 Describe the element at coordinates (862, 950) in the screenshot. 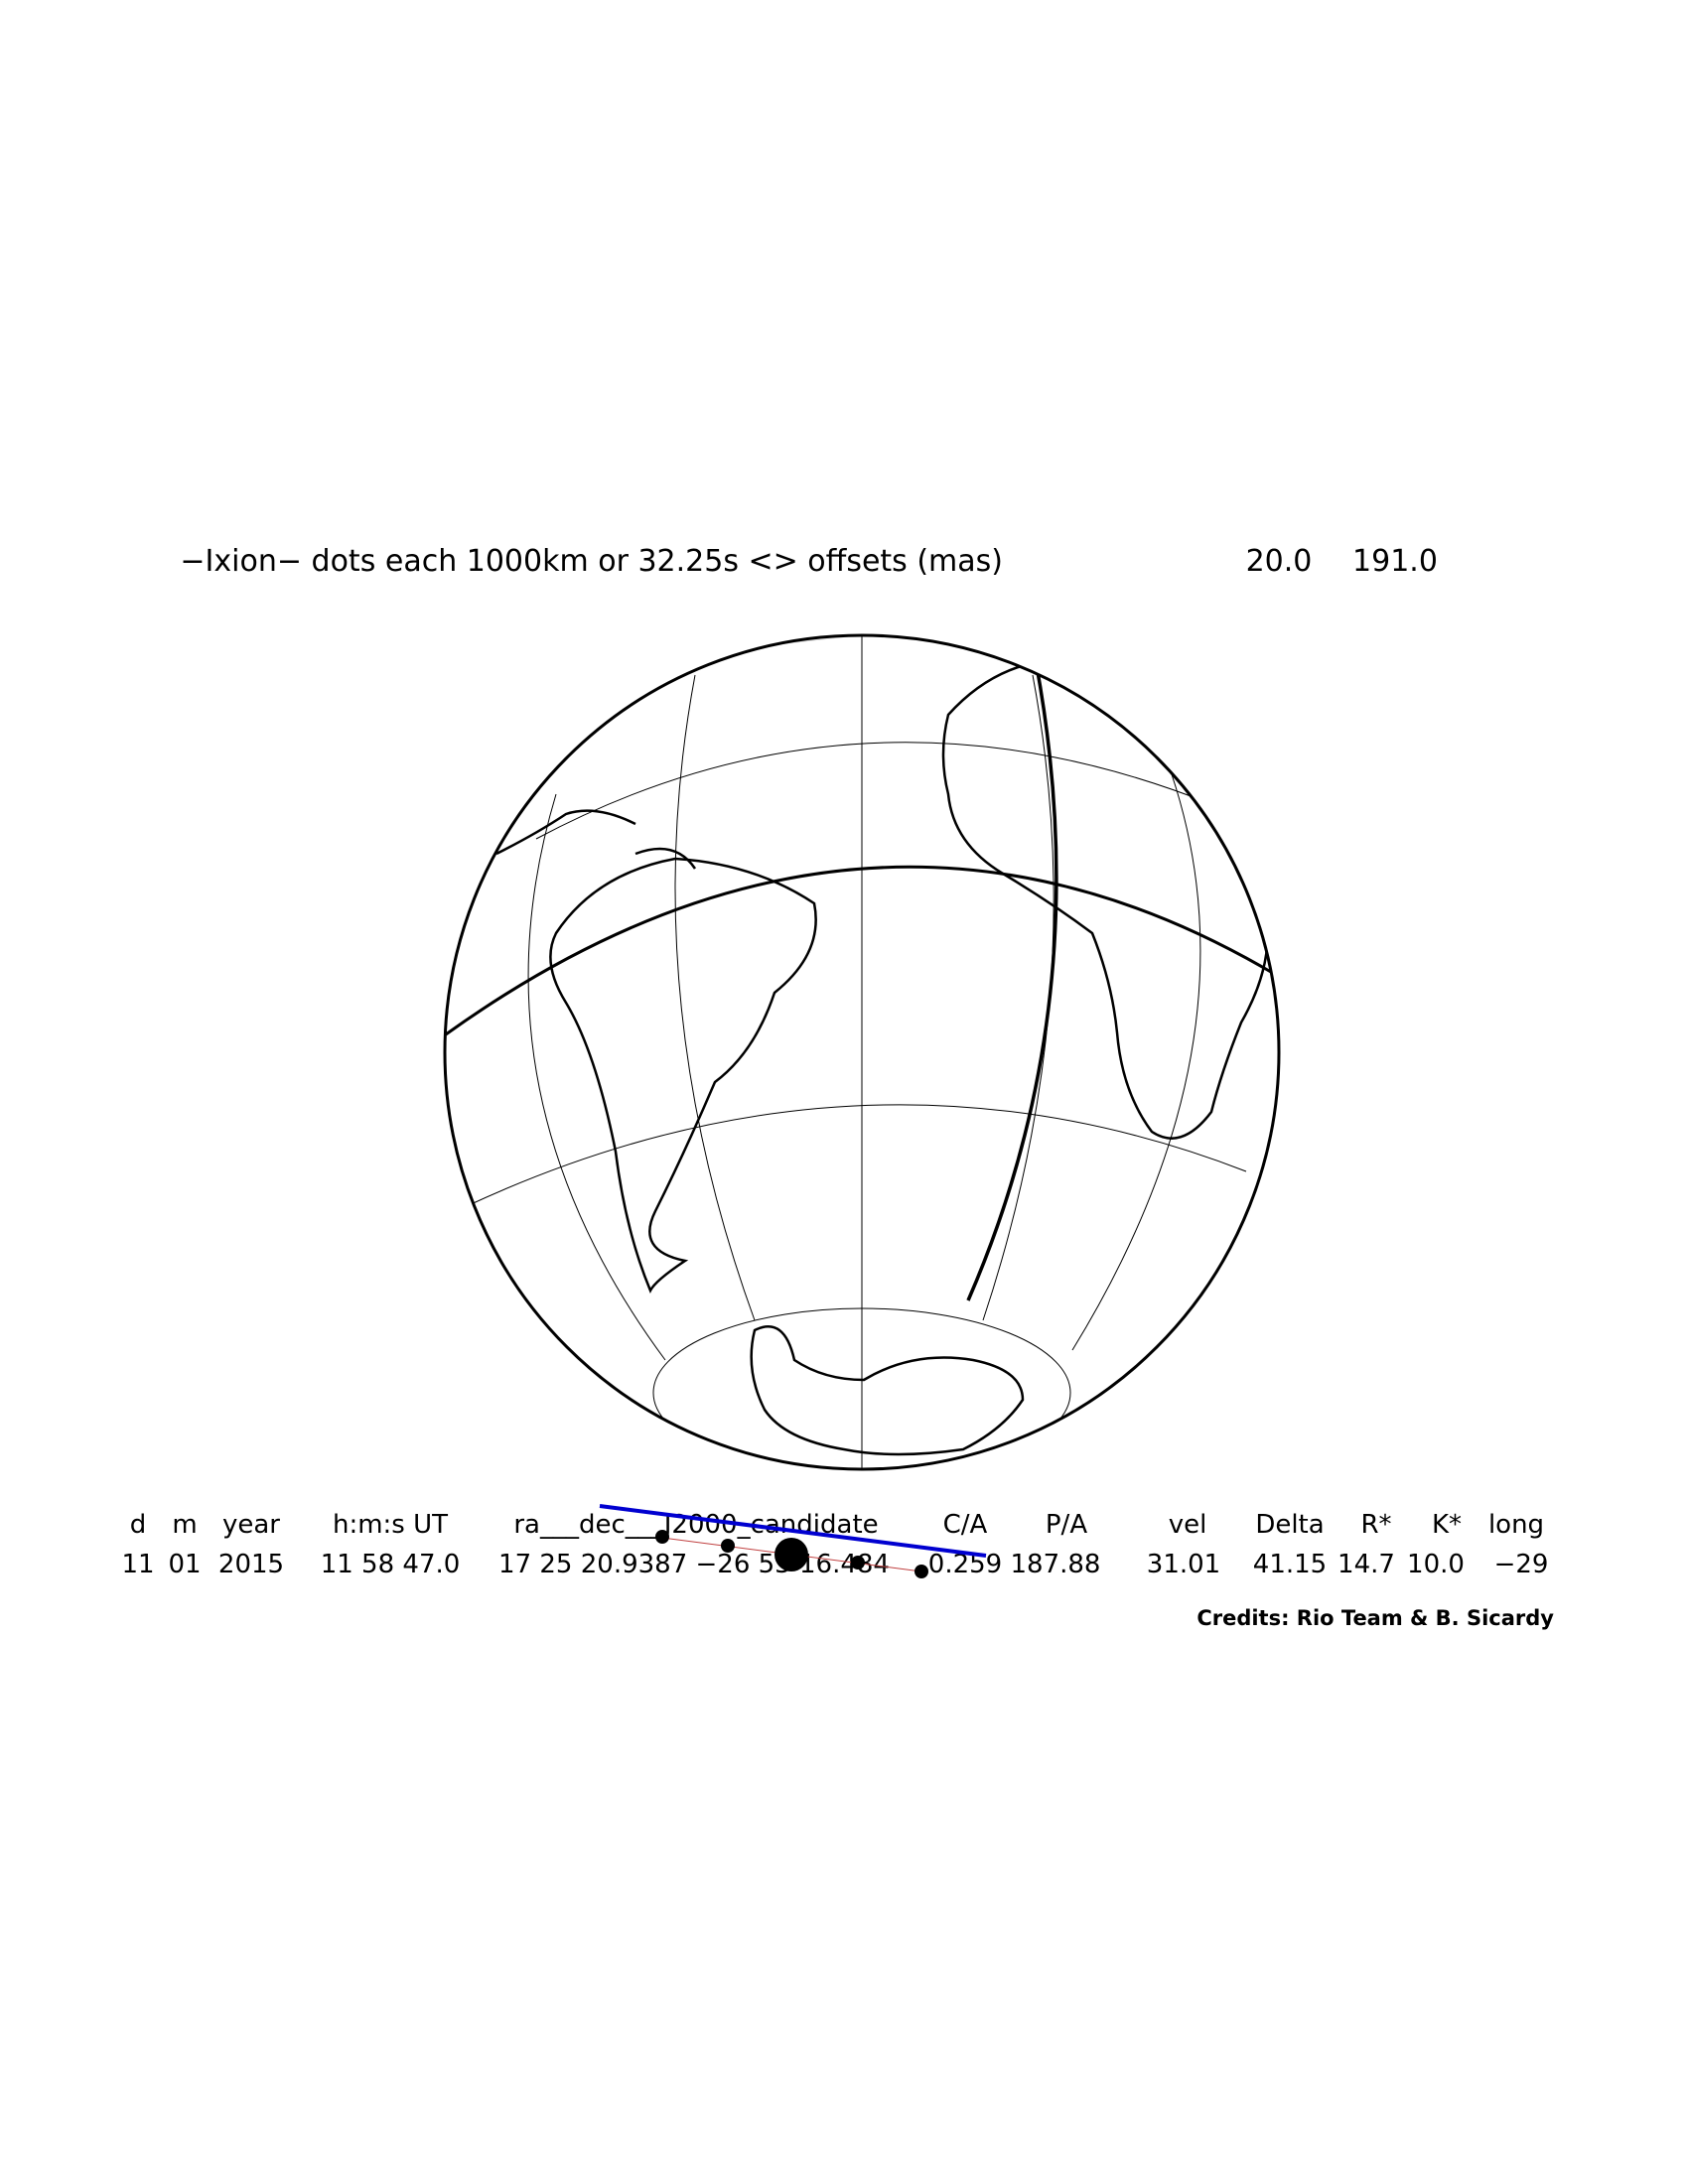

I see `equator` at that location.